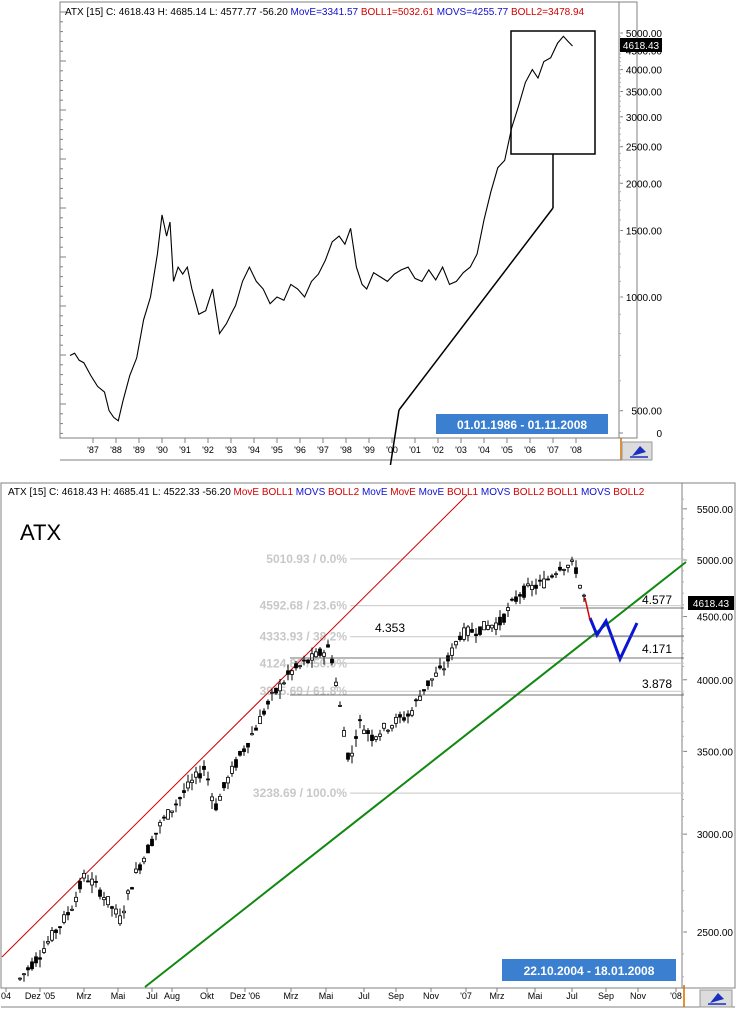 Image resolution: width=736 pixels, height=1014 pixels. Describe the element at coordinates (396, 12) in the screenshot. I see `header-indicator: BOLL1=5032.61` at that location.